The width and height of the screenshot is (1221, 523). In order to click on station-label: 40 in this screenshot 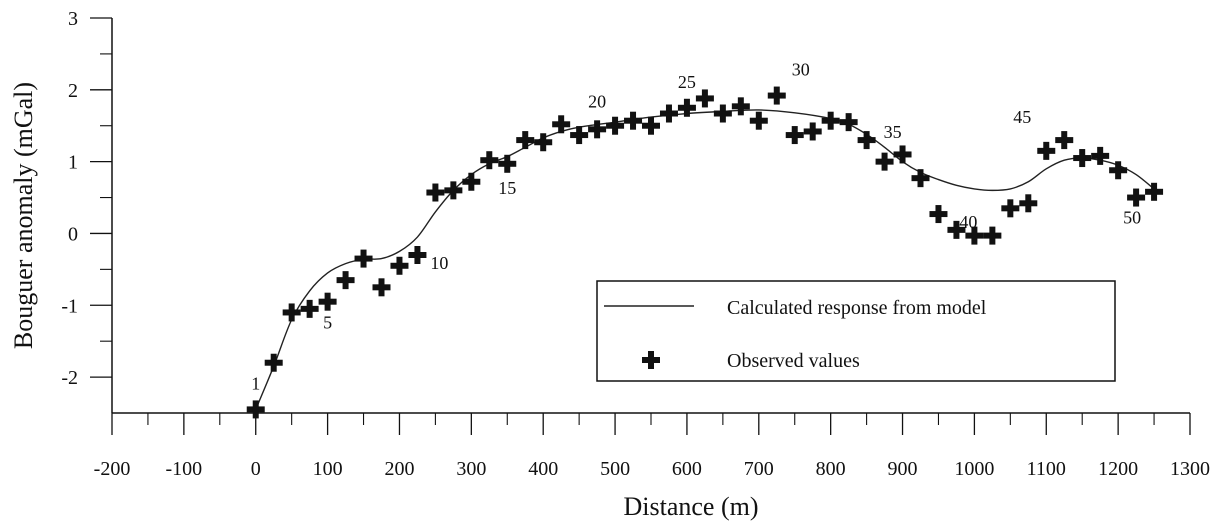, I will do `click(968, 222)`.